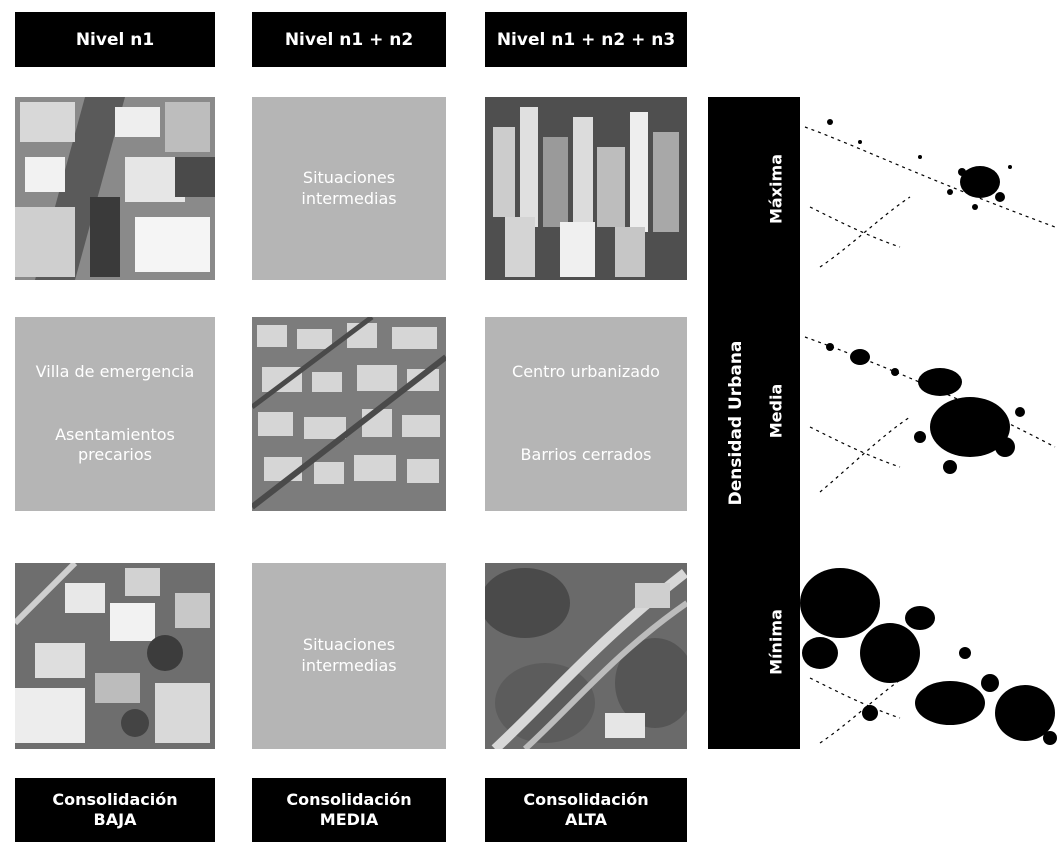 This screenshot has width=1061, height=842. What do you see at coordinates (115, 455) in the screenshot?
I see `cell-text-precarios: precarios` at bounding box center [115, 455].